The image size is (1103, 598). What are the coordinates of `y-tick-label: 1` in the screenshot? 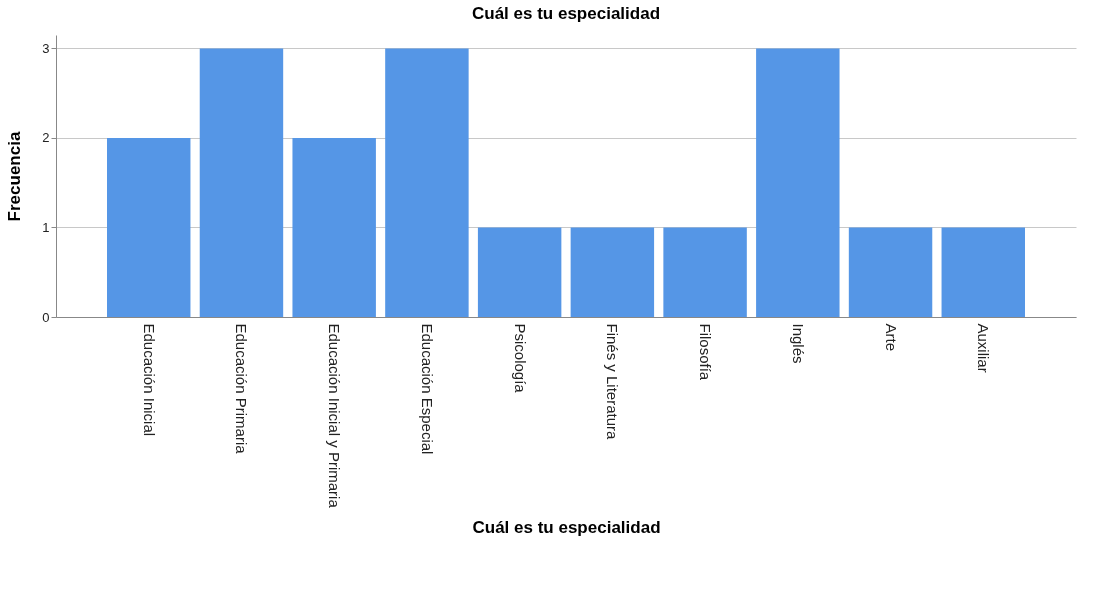 It's located at (46, 227).